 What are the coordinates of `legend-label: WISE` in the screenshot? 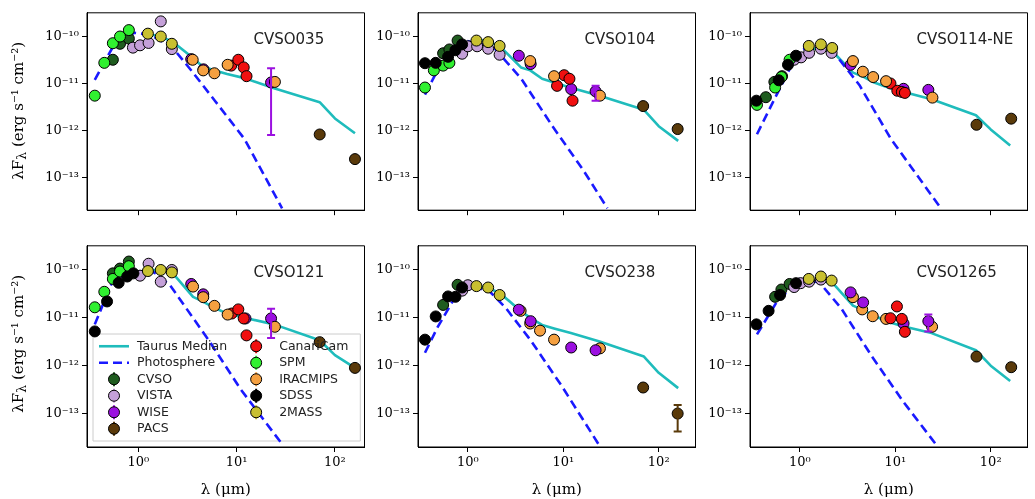 It's located at (153, 411).